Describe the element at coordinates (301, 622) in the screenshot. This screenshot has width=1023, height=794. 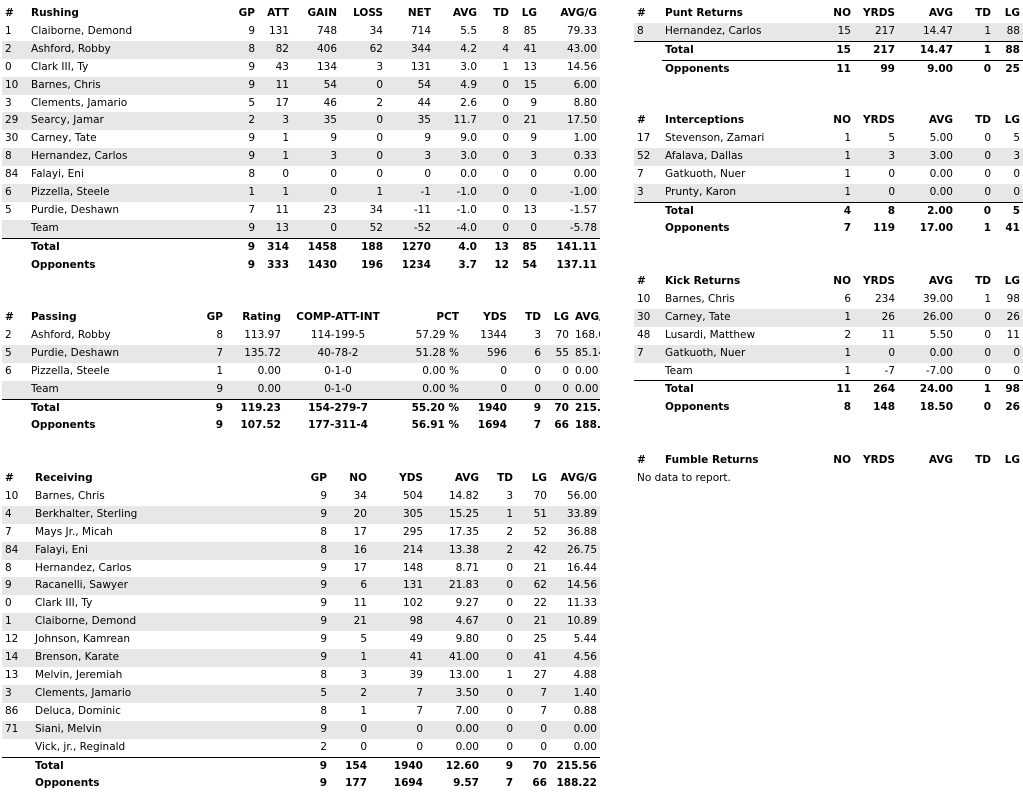
I see `table-row: 1 Claiborne, Demond 9 21 98 4.67 0 21 10.89` at that location.